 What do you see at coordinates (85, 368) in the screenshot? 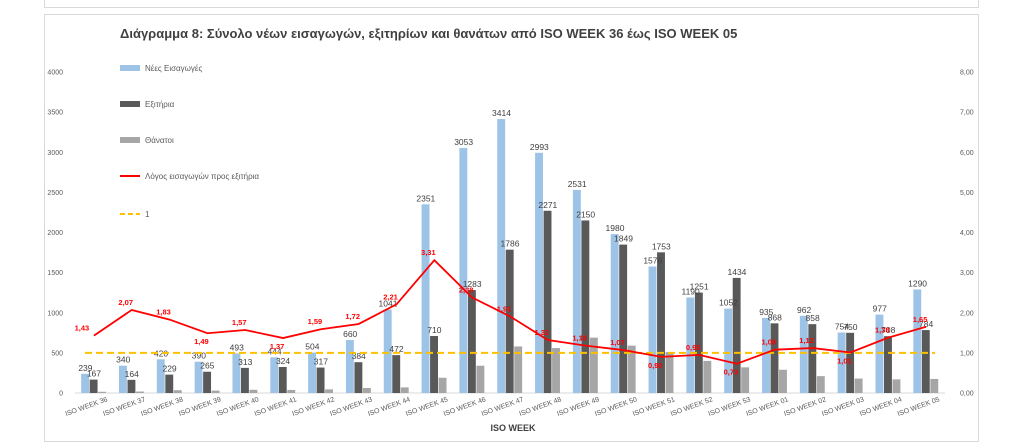
I see `admissions-value-label: 239` at bounding box center [85, 368].